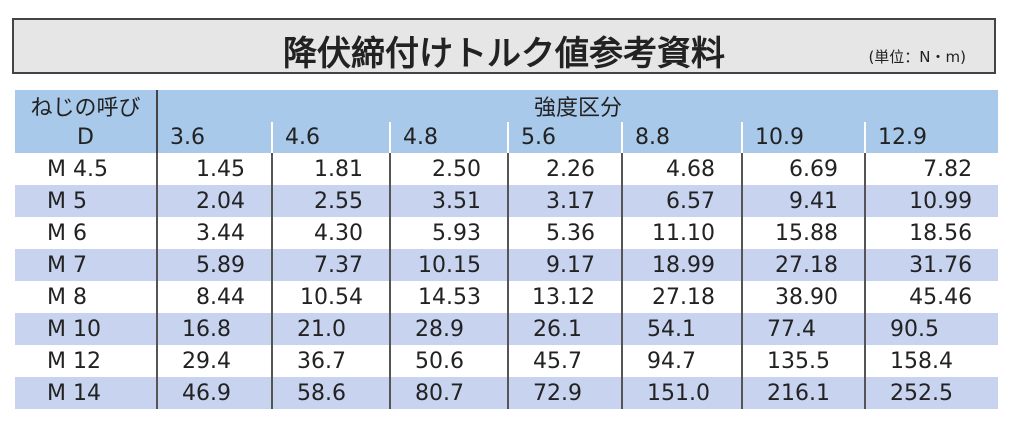 The height and width of the screenshot is (423, 1012). What do you see at coordinates (931, 137) in the screenshot?
I see `column-header: 12.9` at bounding box center [931, 137].